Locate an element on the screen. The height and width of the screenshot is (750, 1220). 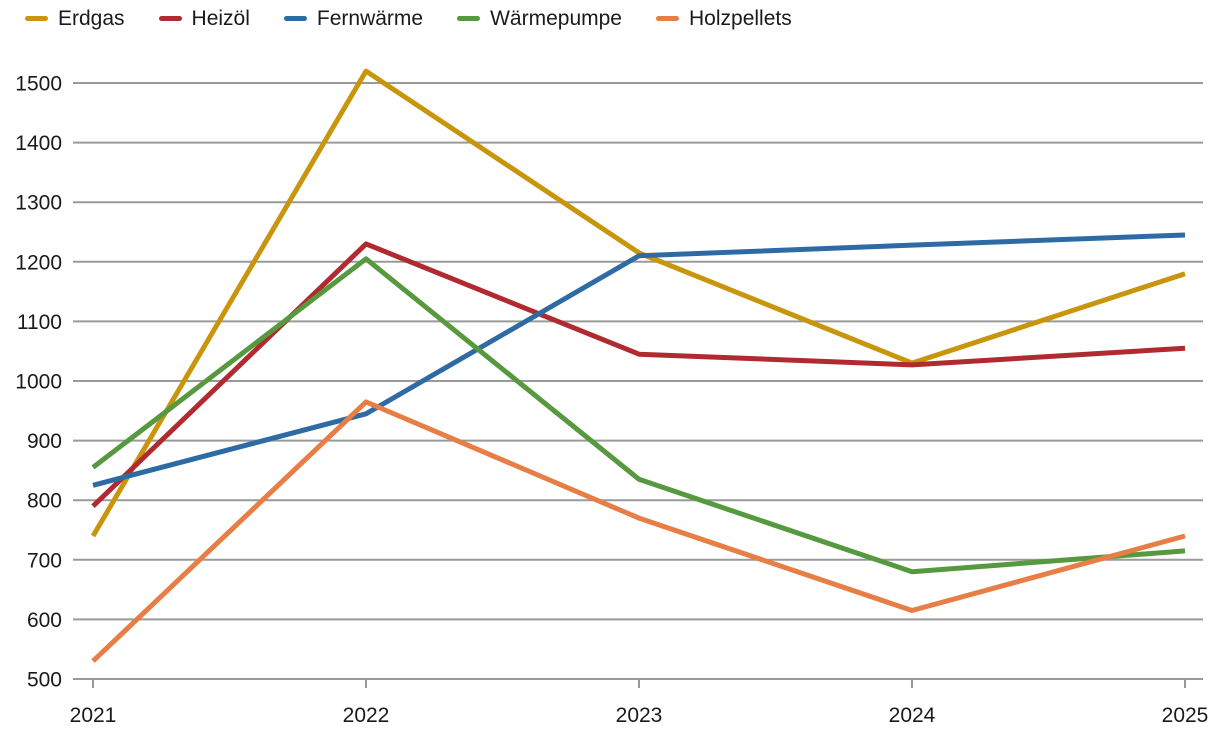
x-tick-label: 2021 is located at coordinates (93, 715).